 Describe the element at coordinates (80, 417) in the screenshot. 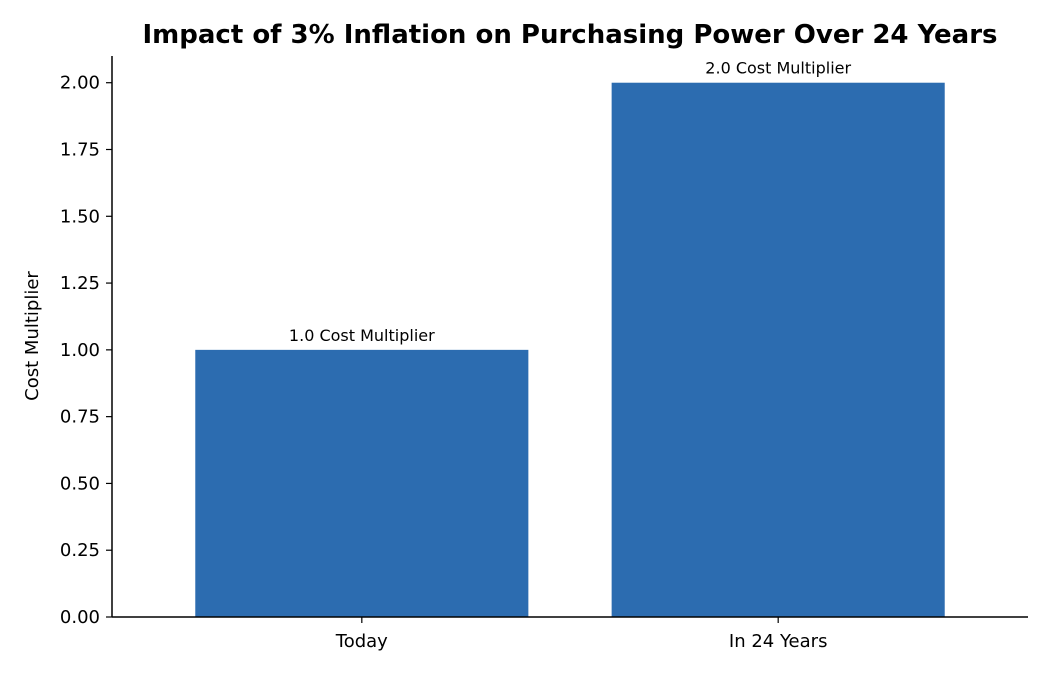

I see `y-tick-label-3: 0.75` at that location.